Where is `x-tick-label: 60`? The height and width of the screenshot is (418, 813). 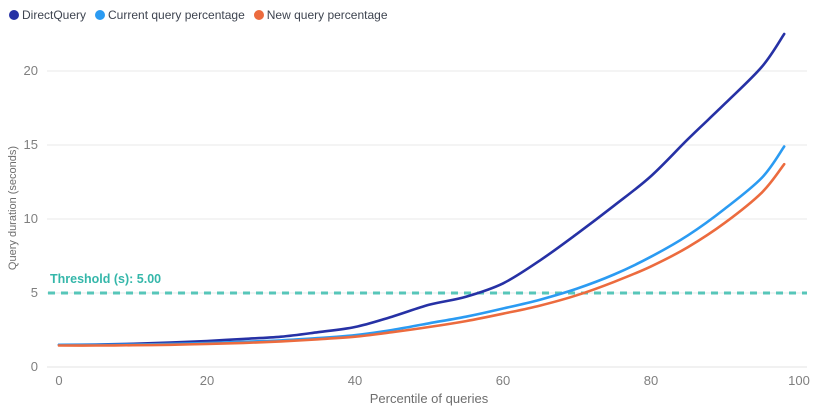
x-tick-label: 60 is located at coordinates (503, 380).